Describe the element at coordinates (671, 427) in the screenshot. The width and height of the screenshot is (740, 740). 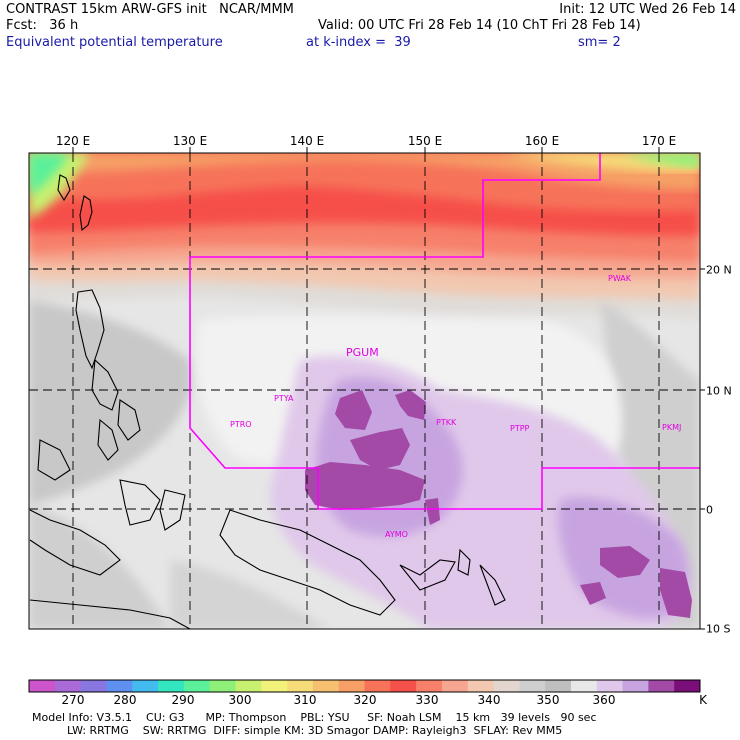
I see `station-pkmj: PKMJ` at that location.